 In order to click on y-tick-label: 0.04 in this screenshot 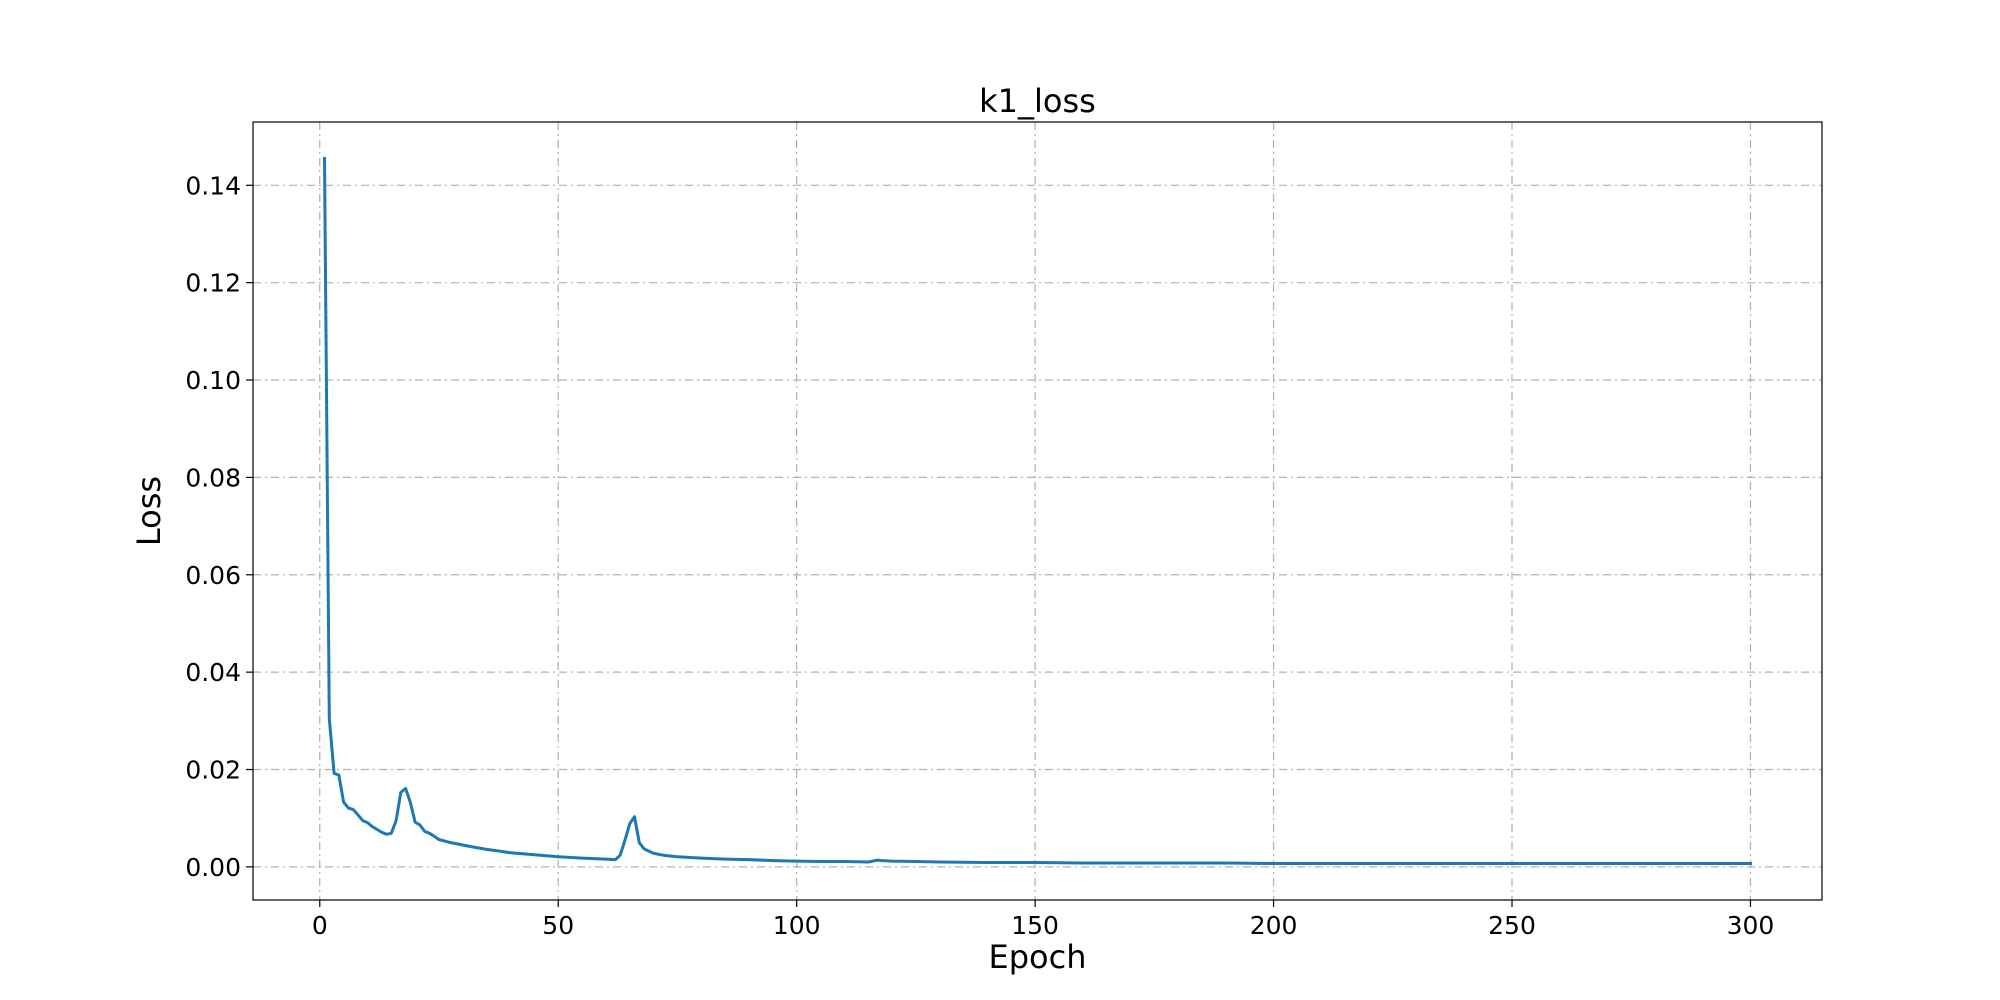, I will do `click(213, 672)`.